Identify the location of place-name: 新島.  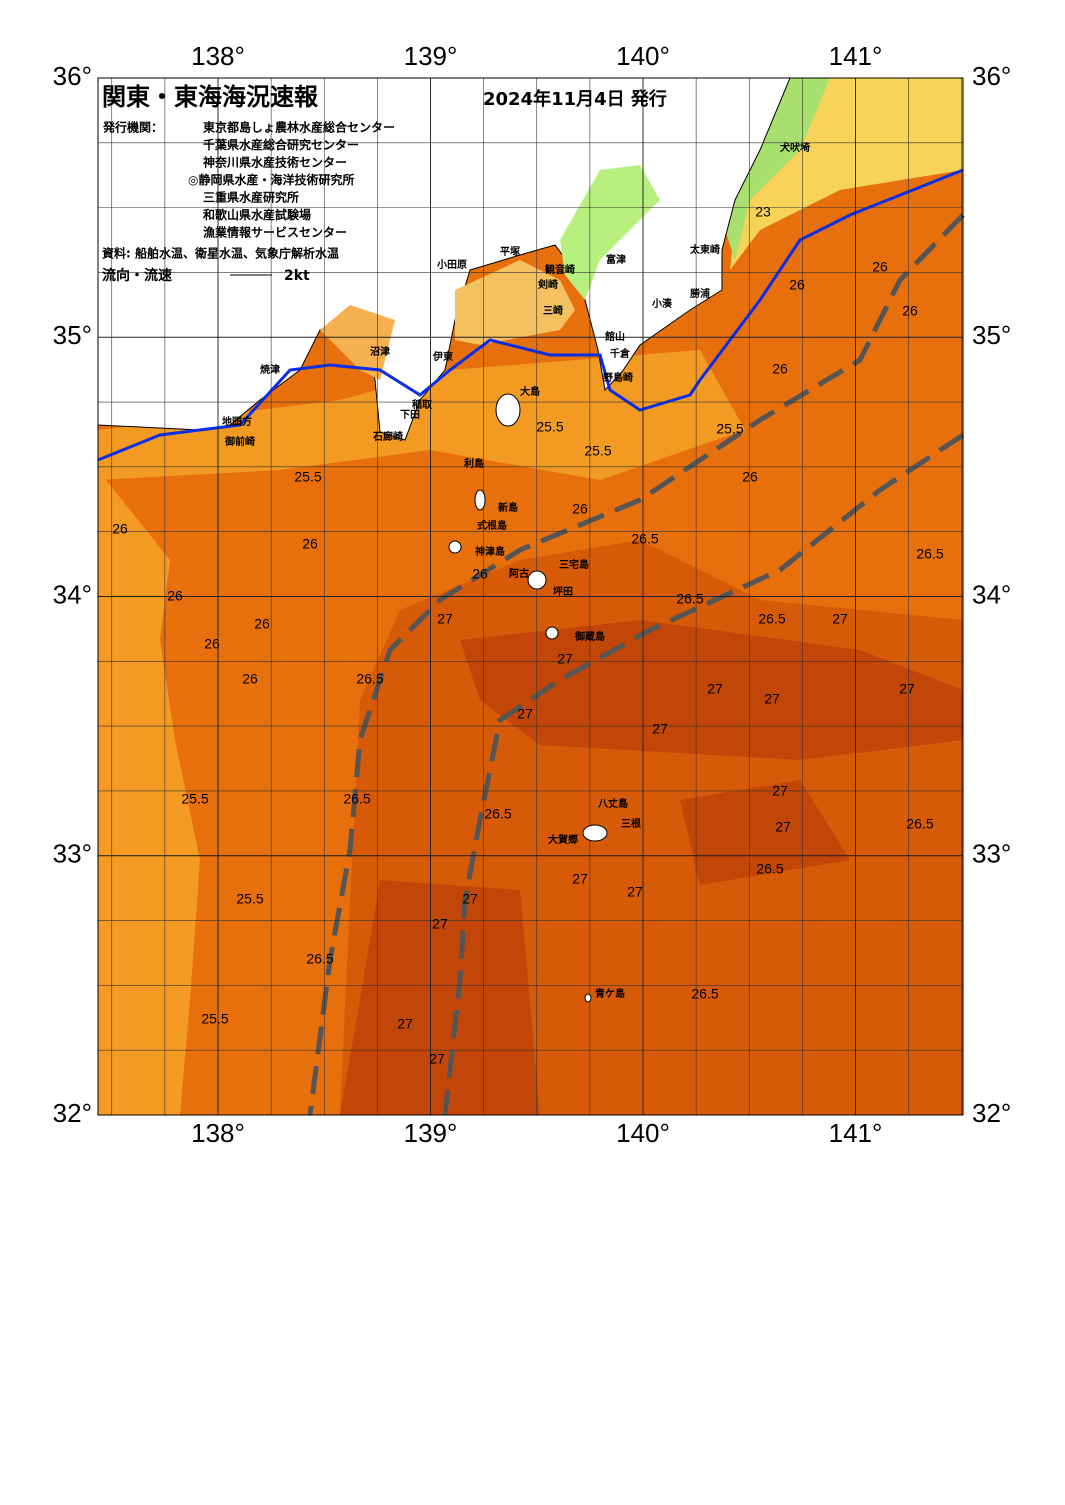
(508, 507).